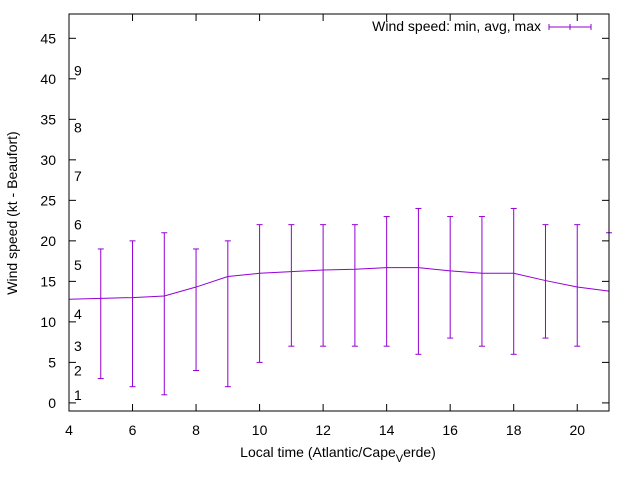 Image resolution: width=640 pixels, height=480 pixels. Describe the element at coordinates (48, 322) in the screenshot. I see `y-tick-label: 10` at that location.